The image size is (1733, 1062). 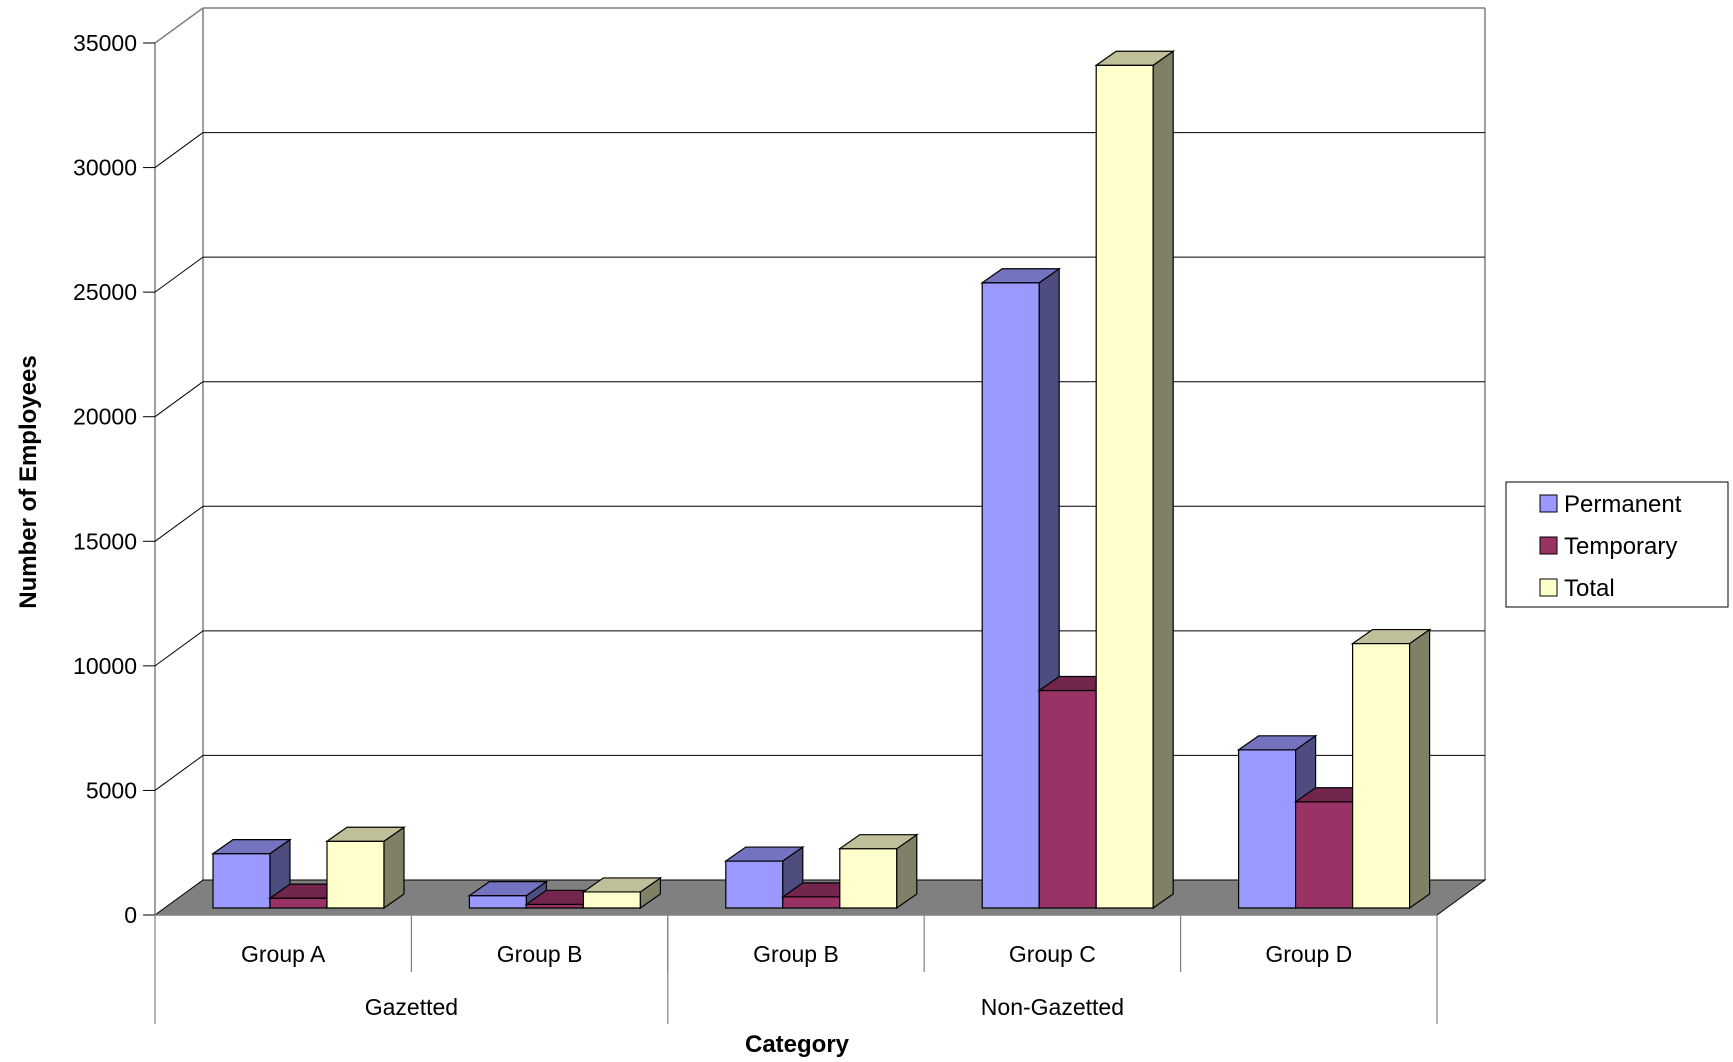 What do you see at coordinates (105, 168) in the screenshot?
I see `y-tick-label: 30000` at bounding box center [105, 168].